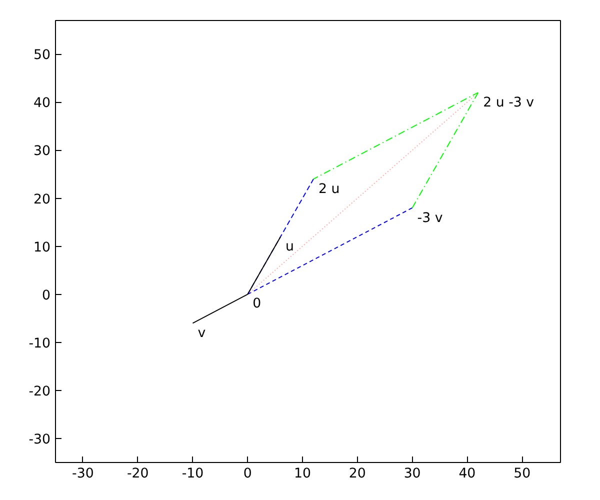  What do you see at coordinates (467, 474) in the screenshot?
I see `x-tick-label: 40` at bounding box center [467, 474].